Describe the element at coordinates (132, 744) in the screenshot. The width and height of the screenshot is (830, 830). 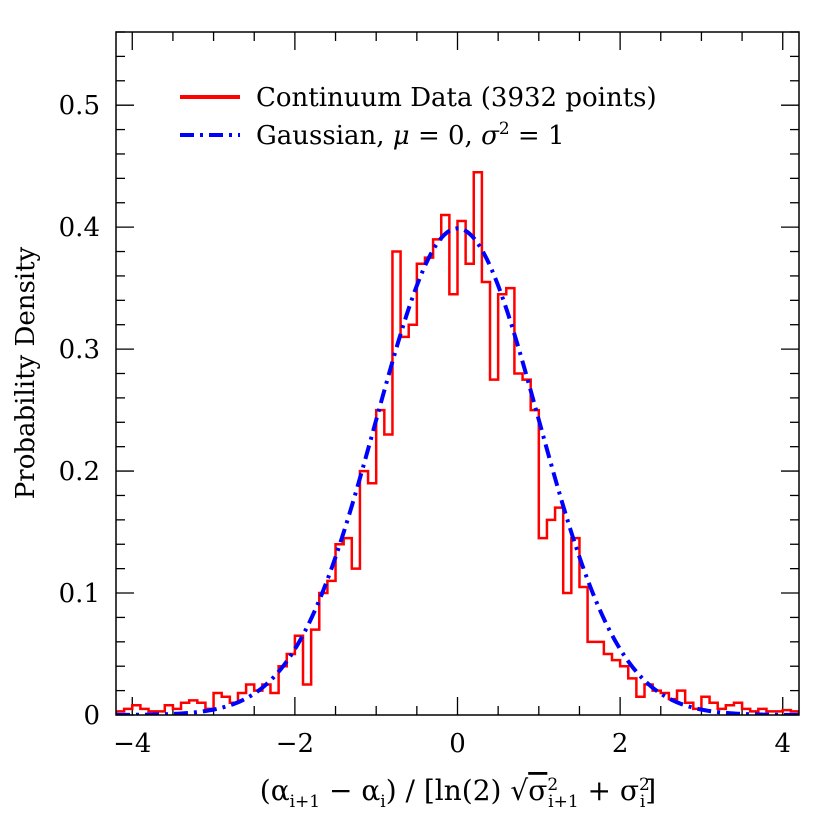
I see `x-tick-label: −4` at that location.